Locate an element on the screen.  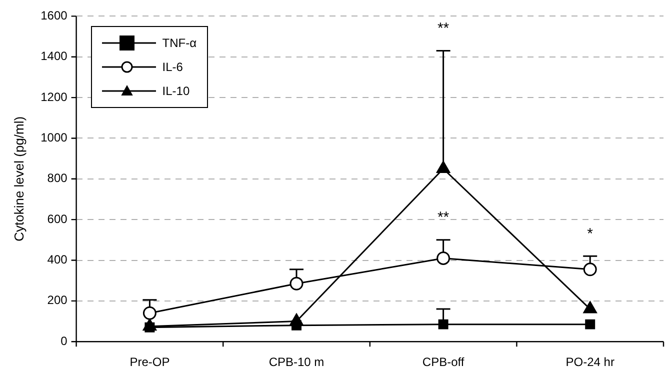
y-tick-label: 1200 is located at coordinates (54, 97).